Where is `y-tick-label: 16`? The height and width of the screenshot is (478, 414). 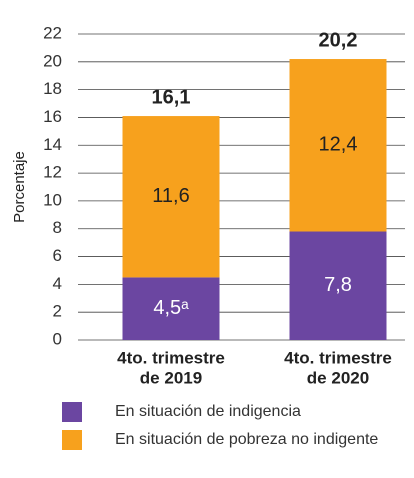 y-tick-label: 16 is located at coordinates (52, 116).